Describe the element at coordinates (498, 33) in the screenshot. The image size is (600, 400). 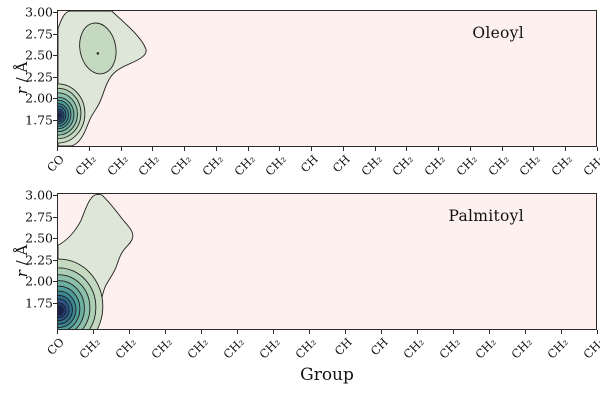
I see `panel-title-oleoyl: Oleoyl` at that location.